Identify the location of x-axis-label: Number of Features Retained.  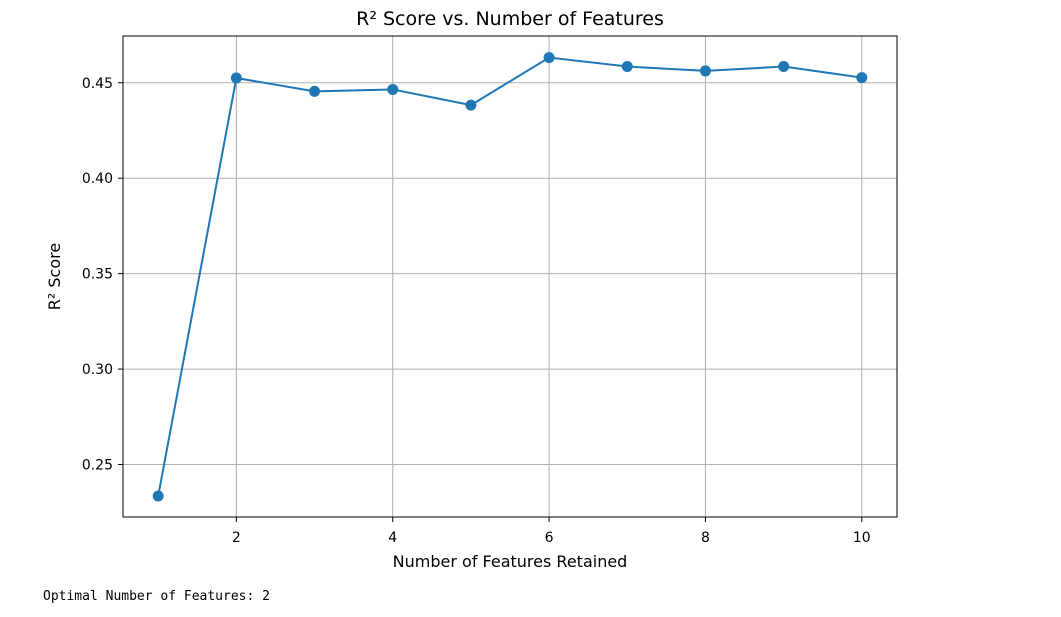
(510, 561).